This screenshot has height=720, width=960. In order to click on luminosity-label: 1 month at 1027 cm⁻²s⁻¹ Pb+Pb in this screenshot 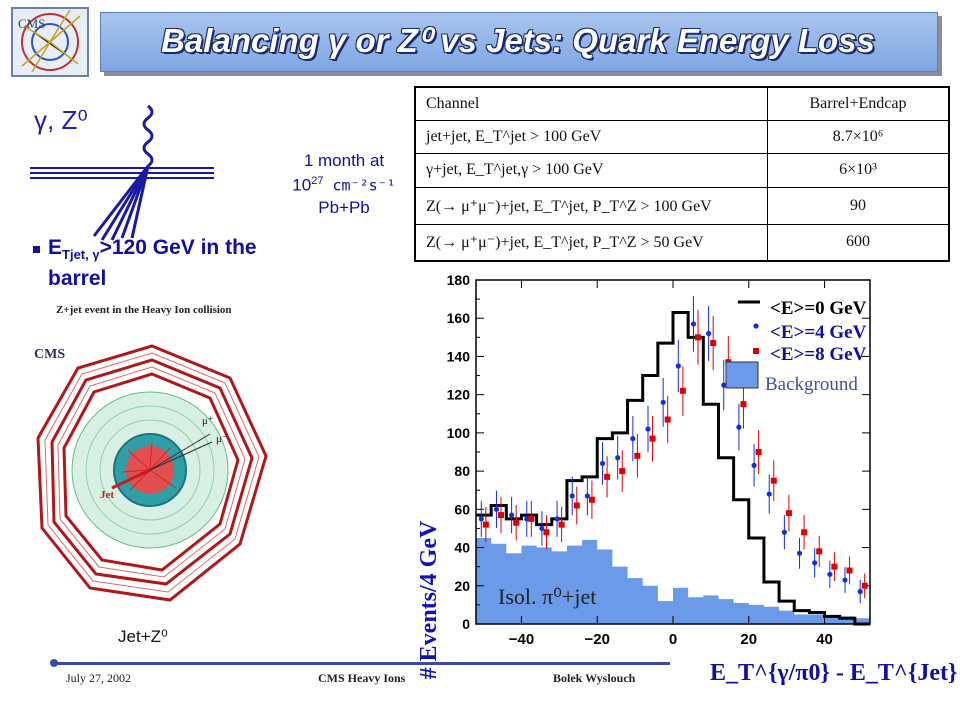, I will do `click(344, 184)`.